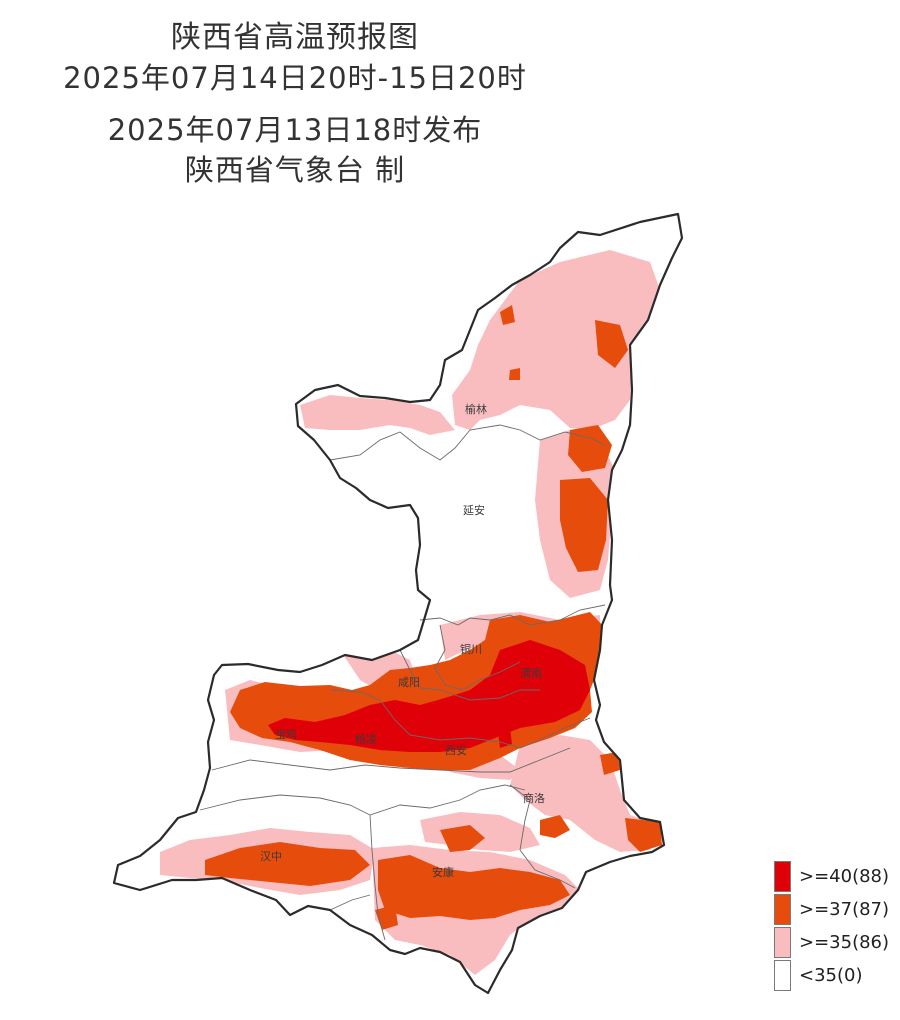 This screenshot has height=1020, width=900. I want to click on city-labels: 榆林 延安 铜川 咸阳 渭南 宝鸡 杨凌 西安 商洛 汉中 安康, so click(402, 640).